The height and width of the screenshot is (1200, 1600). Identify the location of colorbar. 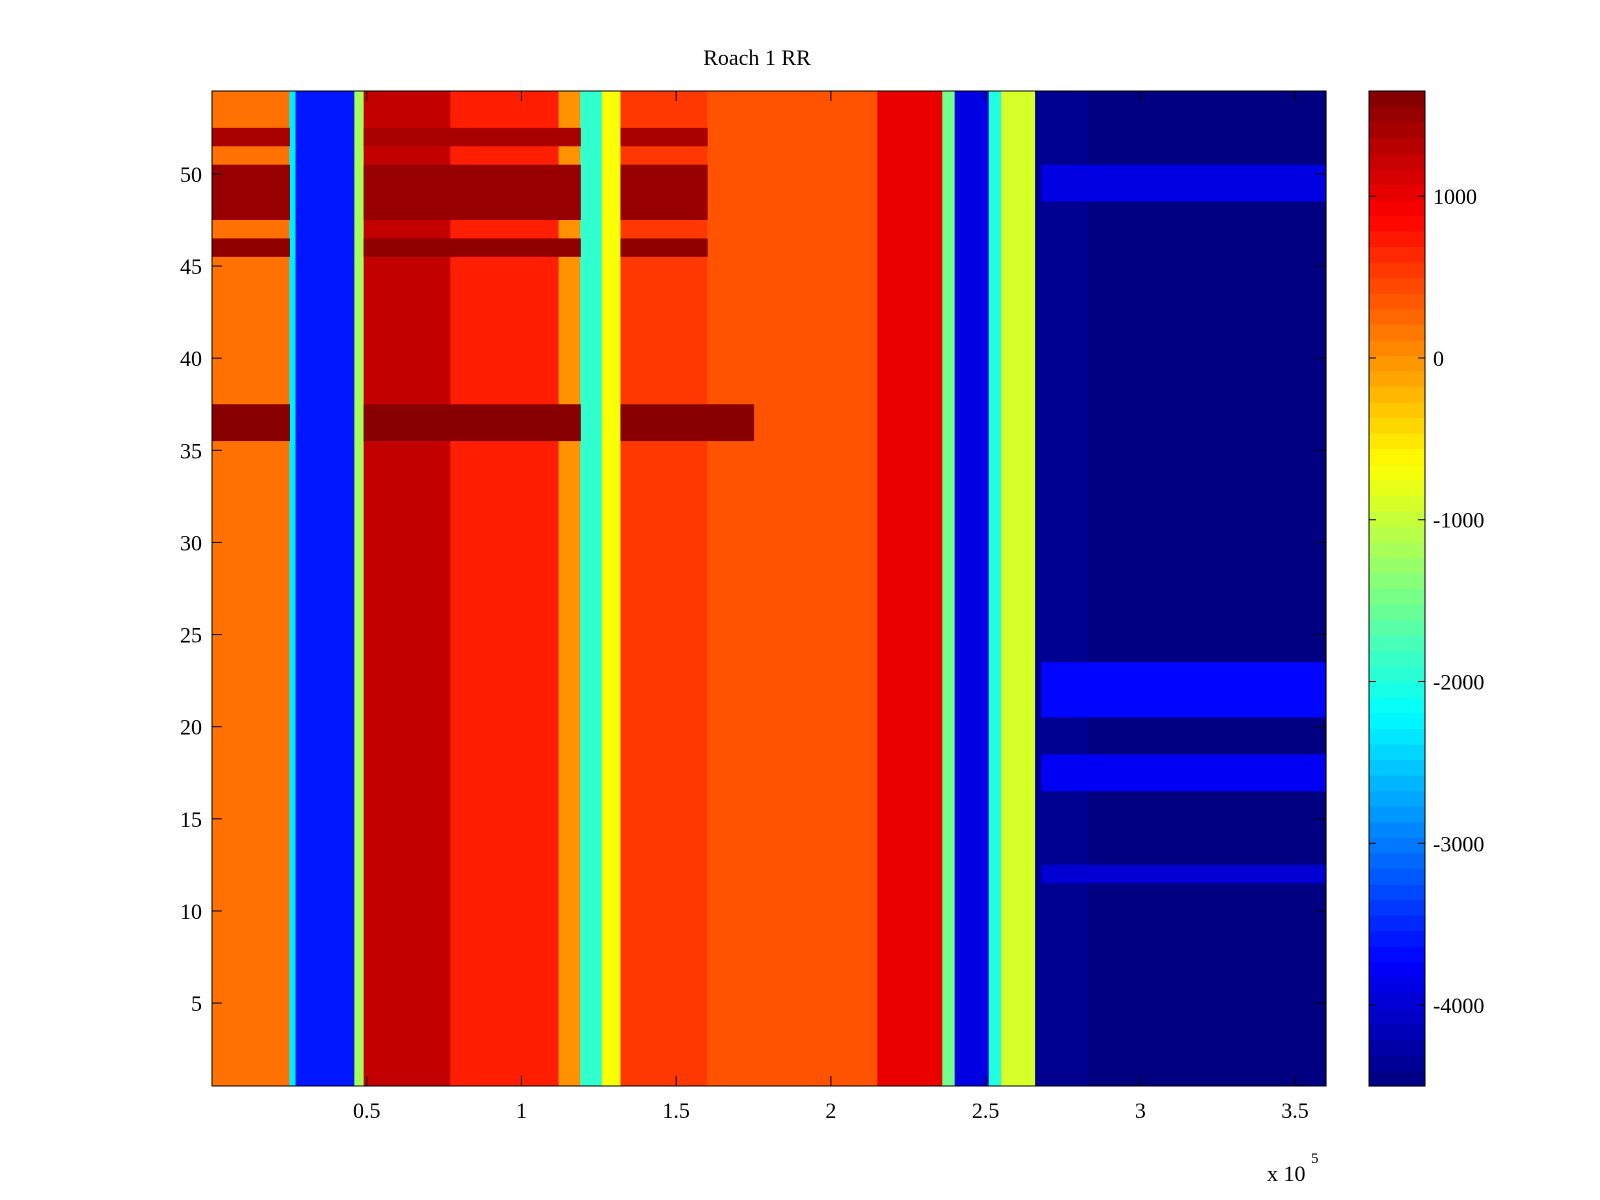
(1397, 589).